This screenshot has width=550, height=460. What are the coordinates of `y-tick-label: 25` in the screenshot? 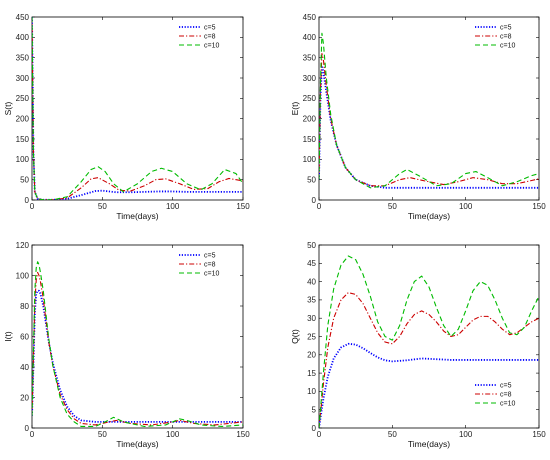 It's located at (311, 336).